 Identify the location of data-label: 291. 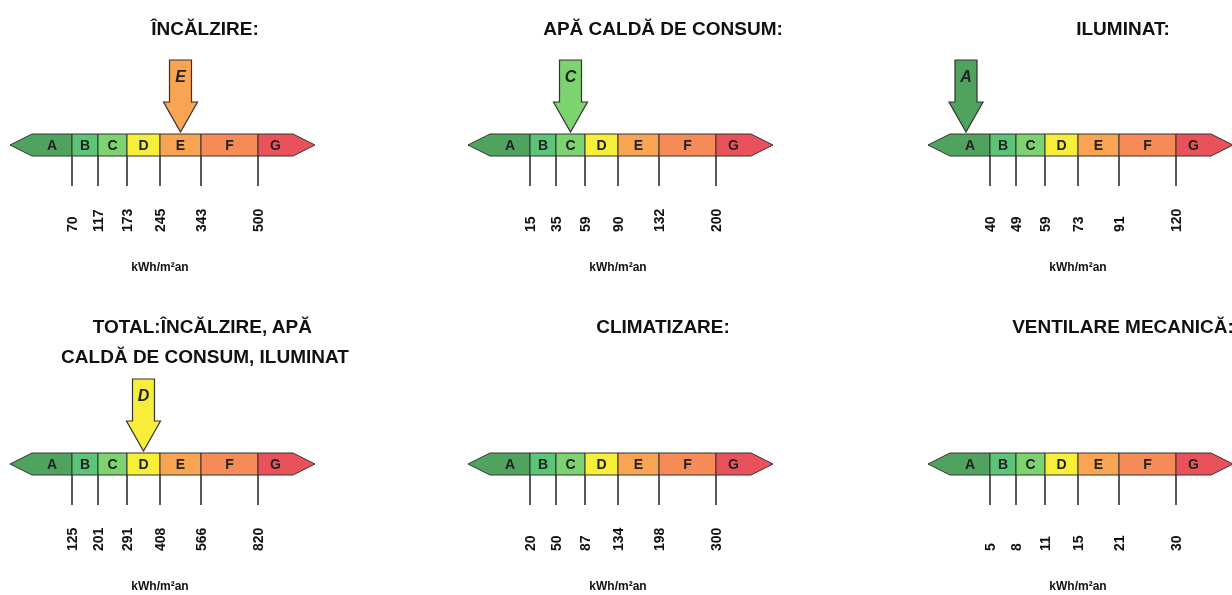
(127, 539).